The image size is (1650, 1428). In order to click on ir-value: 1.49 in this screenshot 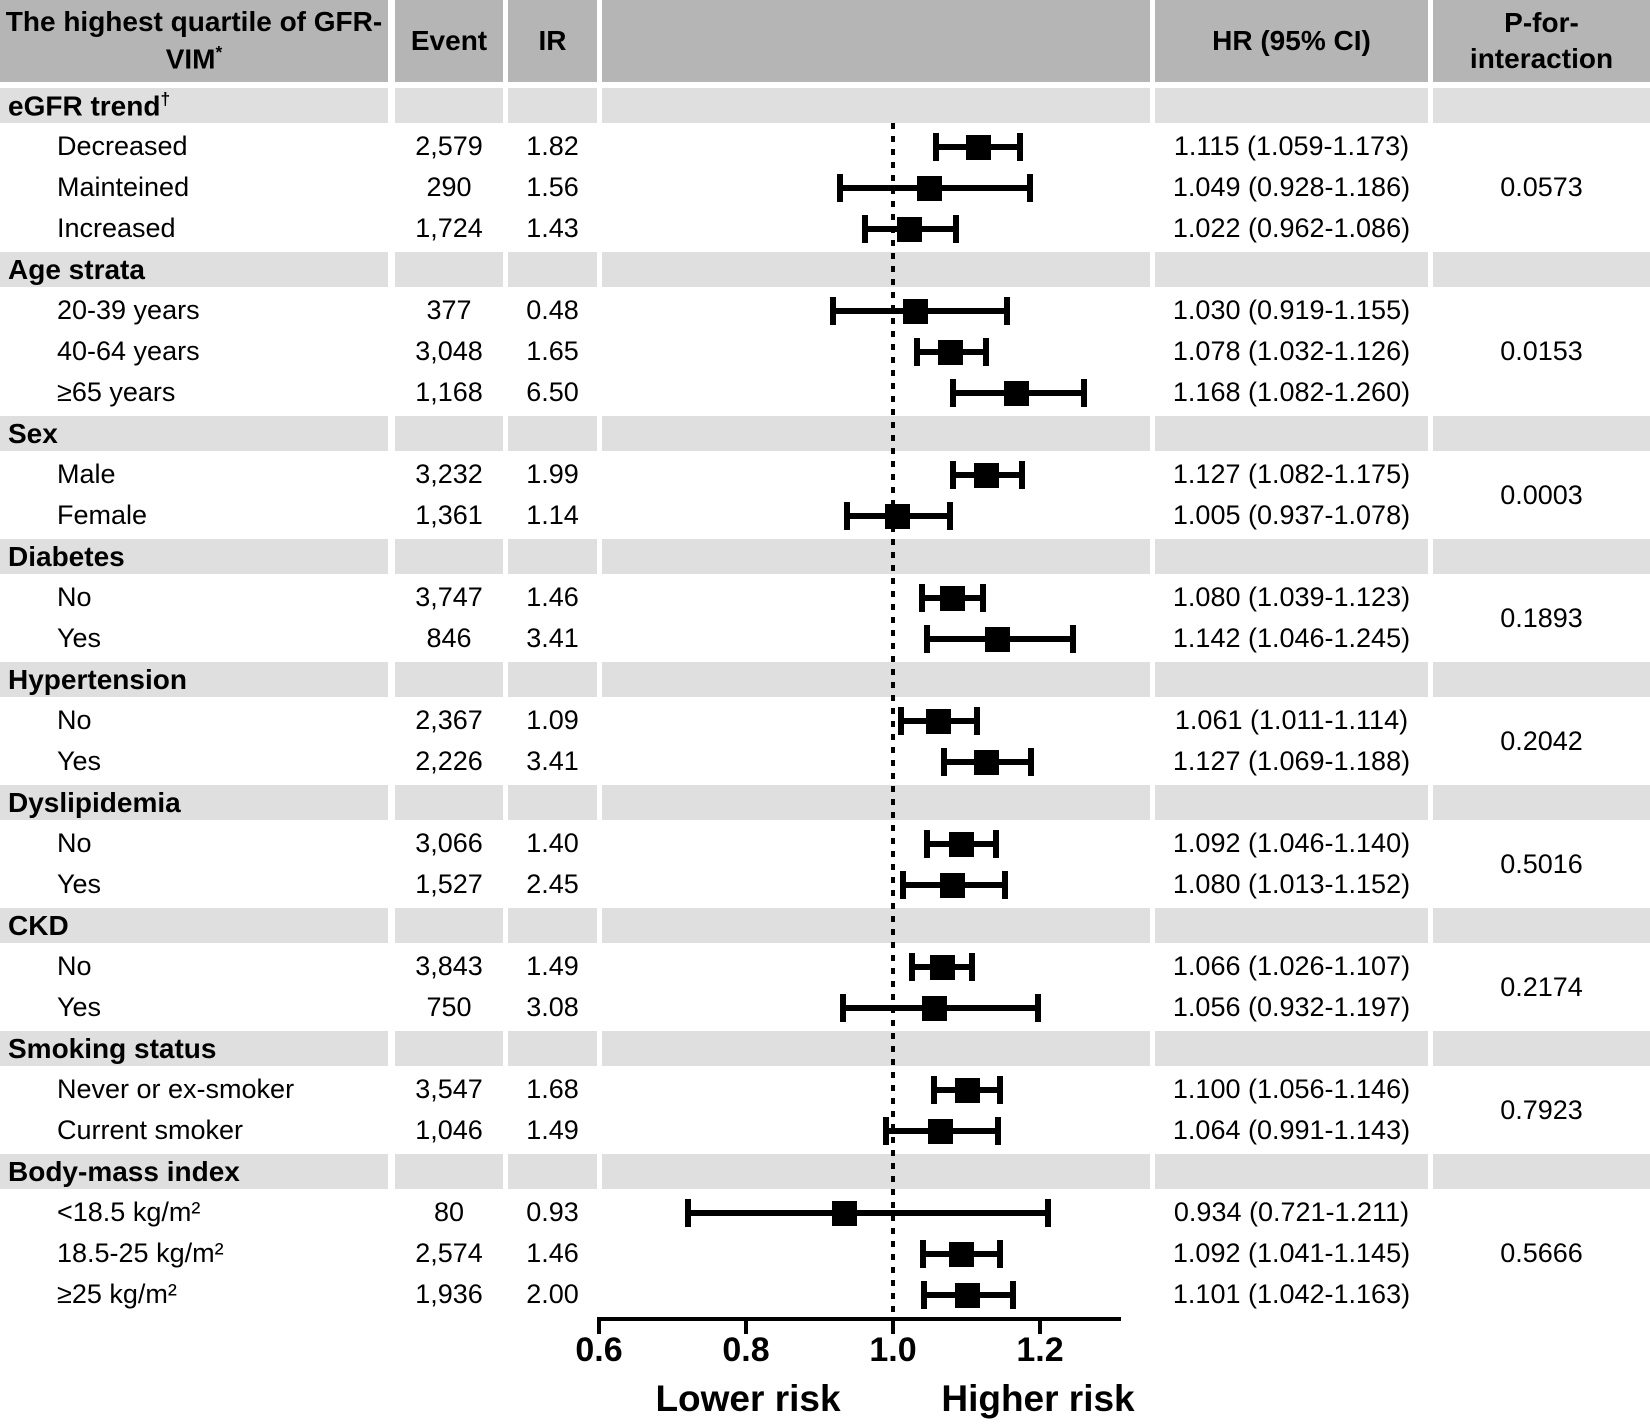, I will do `click(552, 1130)`.